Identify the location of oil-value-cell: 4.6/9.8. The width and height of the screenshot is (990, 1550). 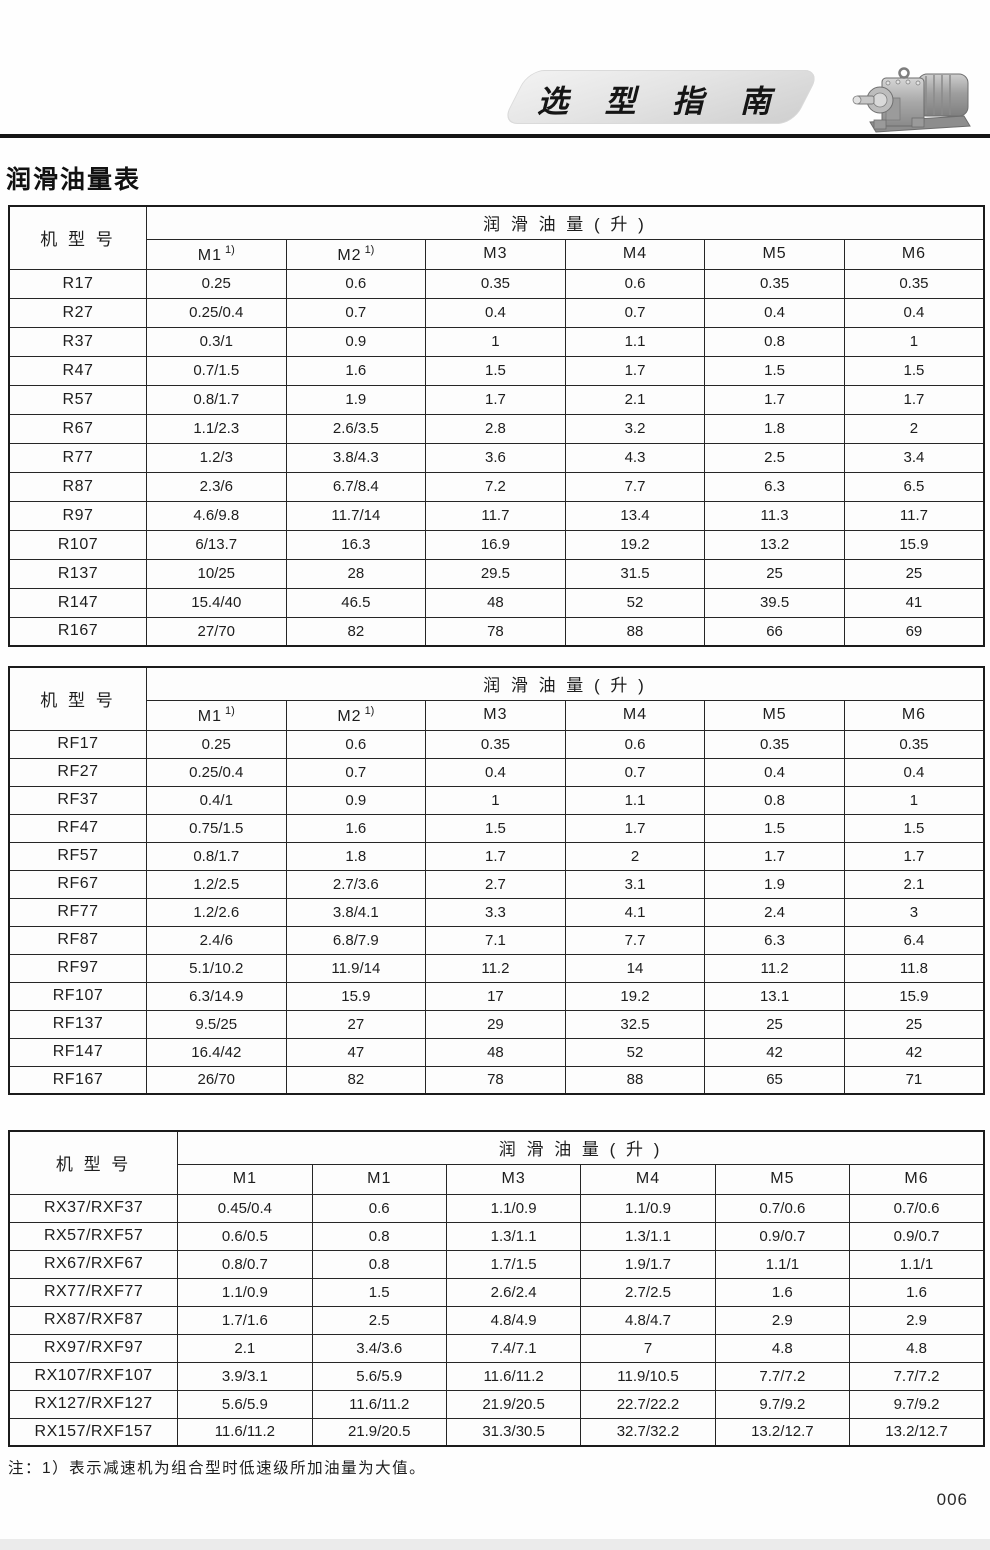
(216, 515).